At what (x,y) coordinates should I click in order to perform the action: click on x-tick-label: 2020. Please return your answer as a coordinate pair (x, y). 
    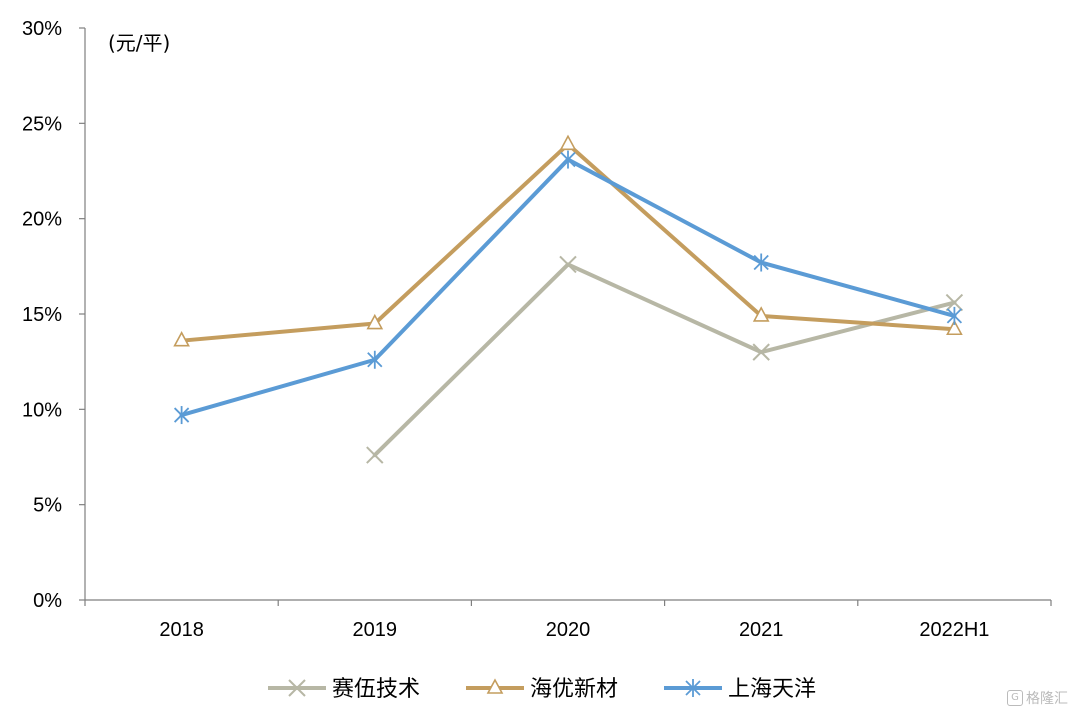
    Looking at the image, I should click on (568, 630).